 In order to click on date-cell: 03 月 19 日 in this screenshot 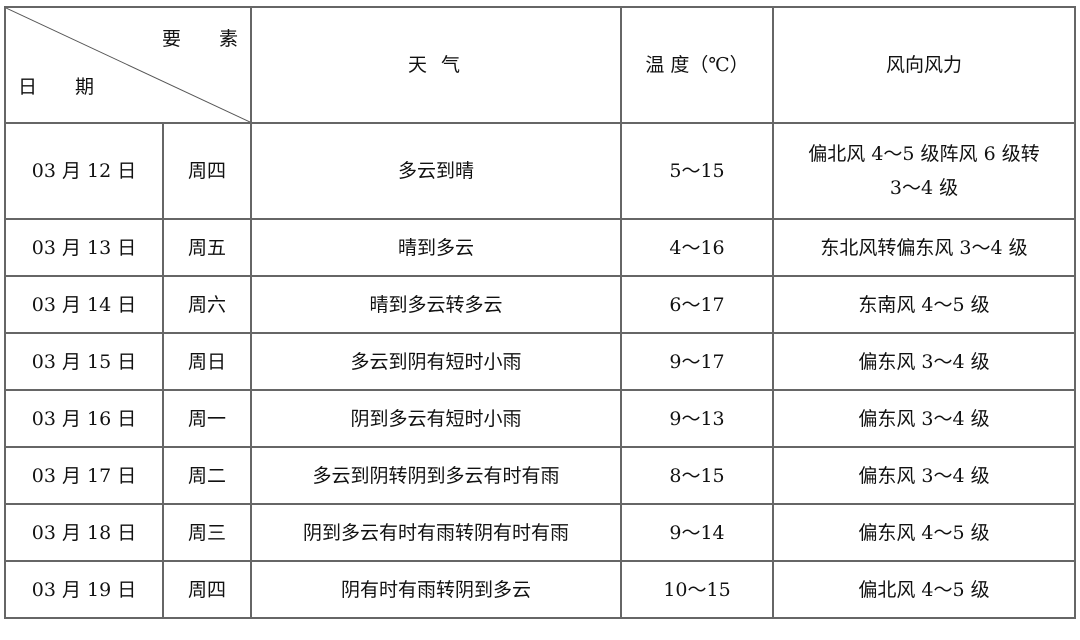, I will do `click(84, 589)`.